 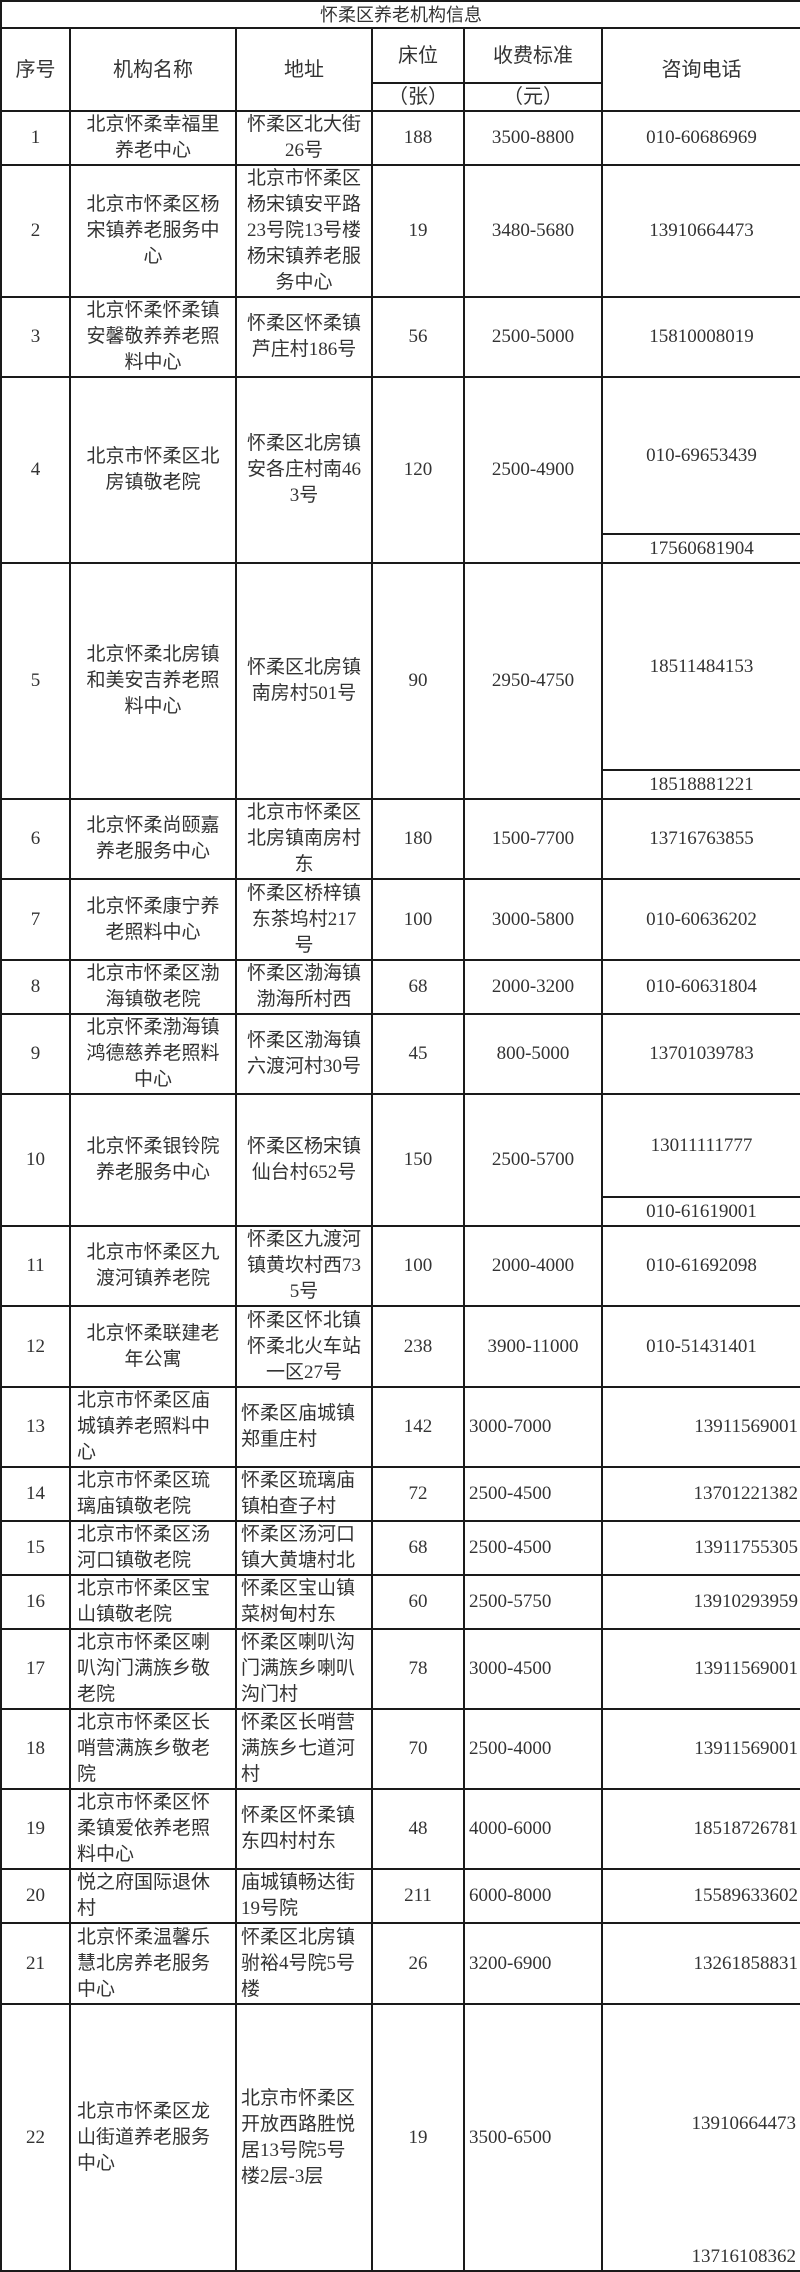 I want to click on phone-cell: 18518726781, so click(x=700, y=1829).